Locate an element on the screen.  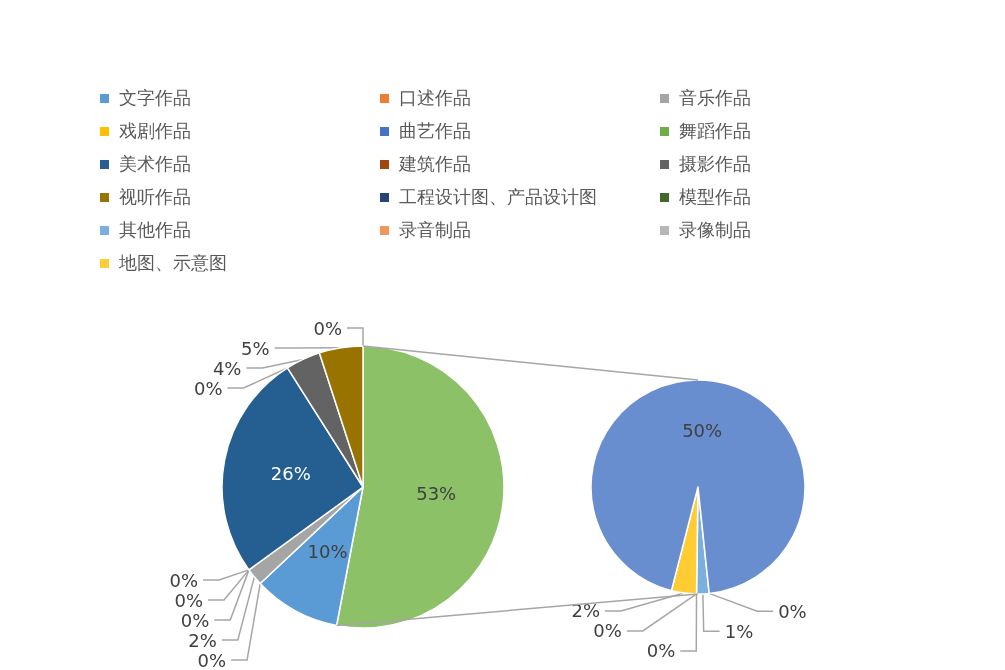
legend-label: 舞蹈作品 is located at coordinates (715, 131).